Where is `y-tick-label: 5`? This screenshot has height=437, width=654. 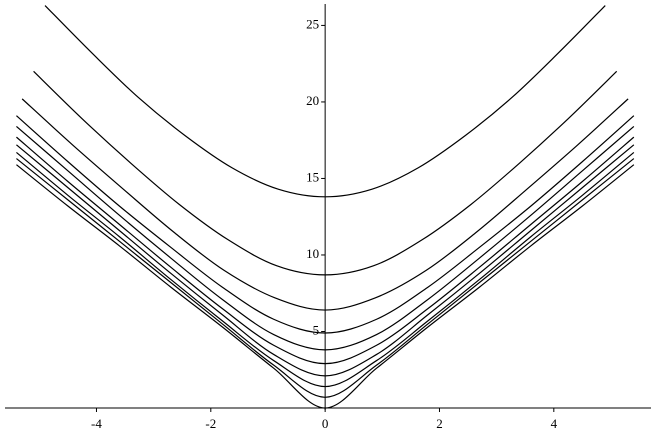
y-tick-label: 5 is located at coordinates (316, 329).